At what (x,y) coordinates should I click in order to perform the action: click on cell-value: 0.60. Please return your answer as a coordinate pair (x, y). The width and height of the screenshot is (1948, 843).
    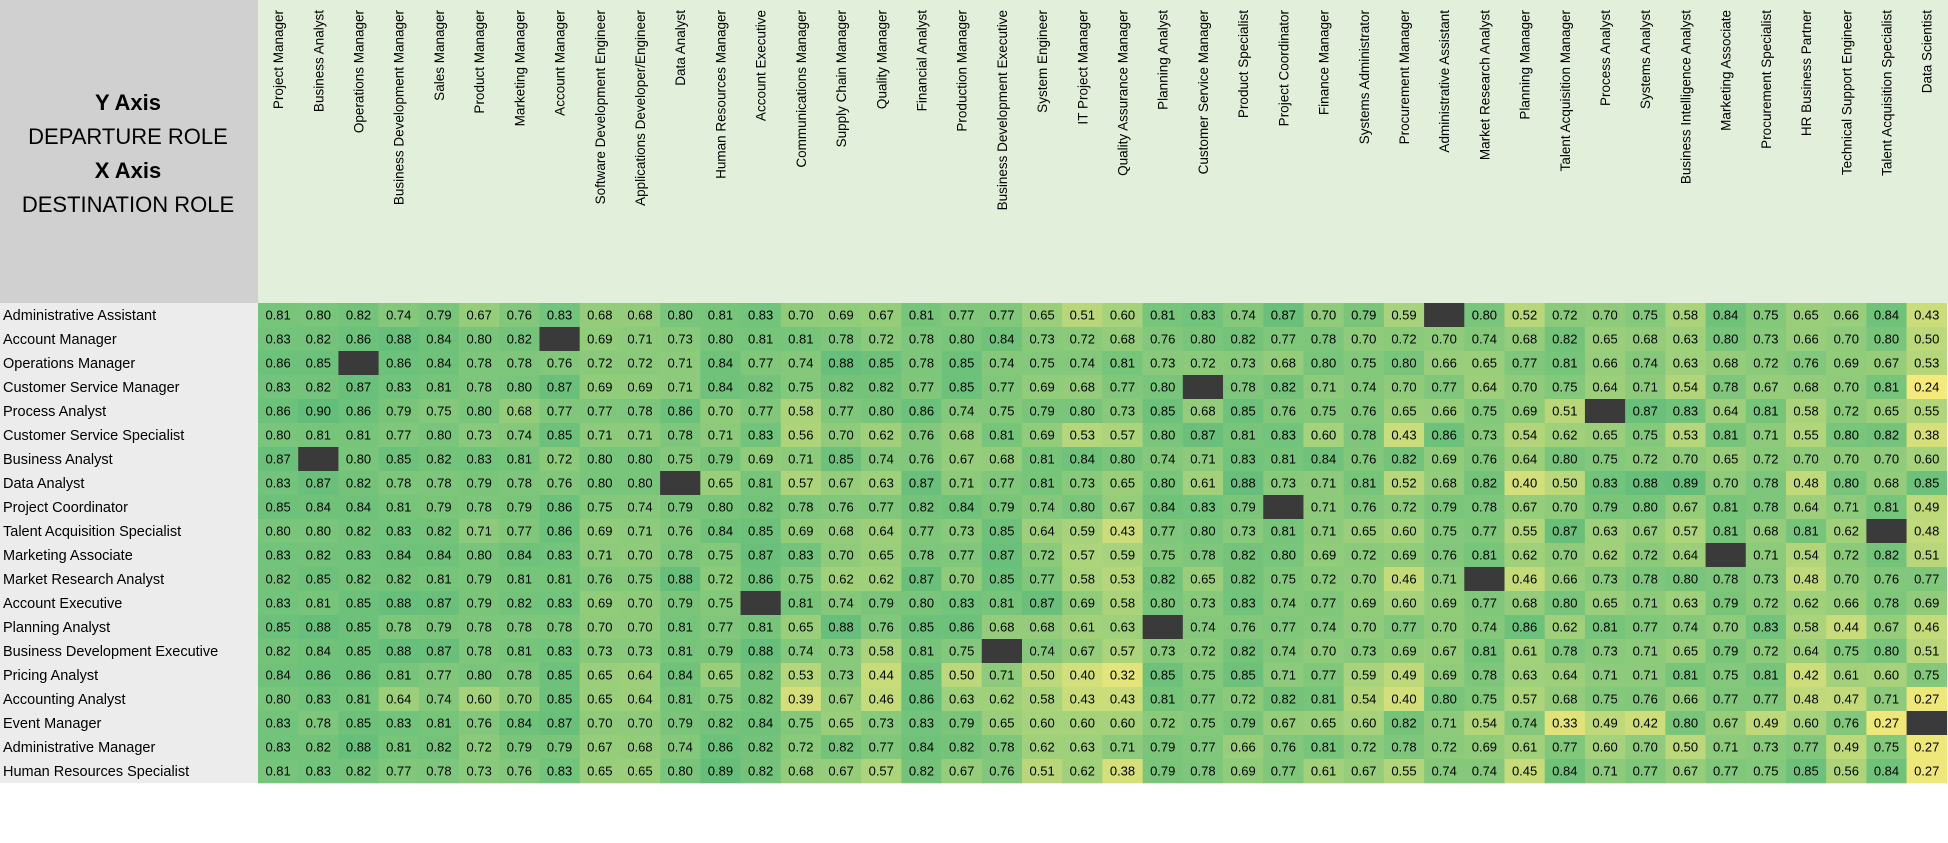
    Looking at the image, I should click on (1926, 459).